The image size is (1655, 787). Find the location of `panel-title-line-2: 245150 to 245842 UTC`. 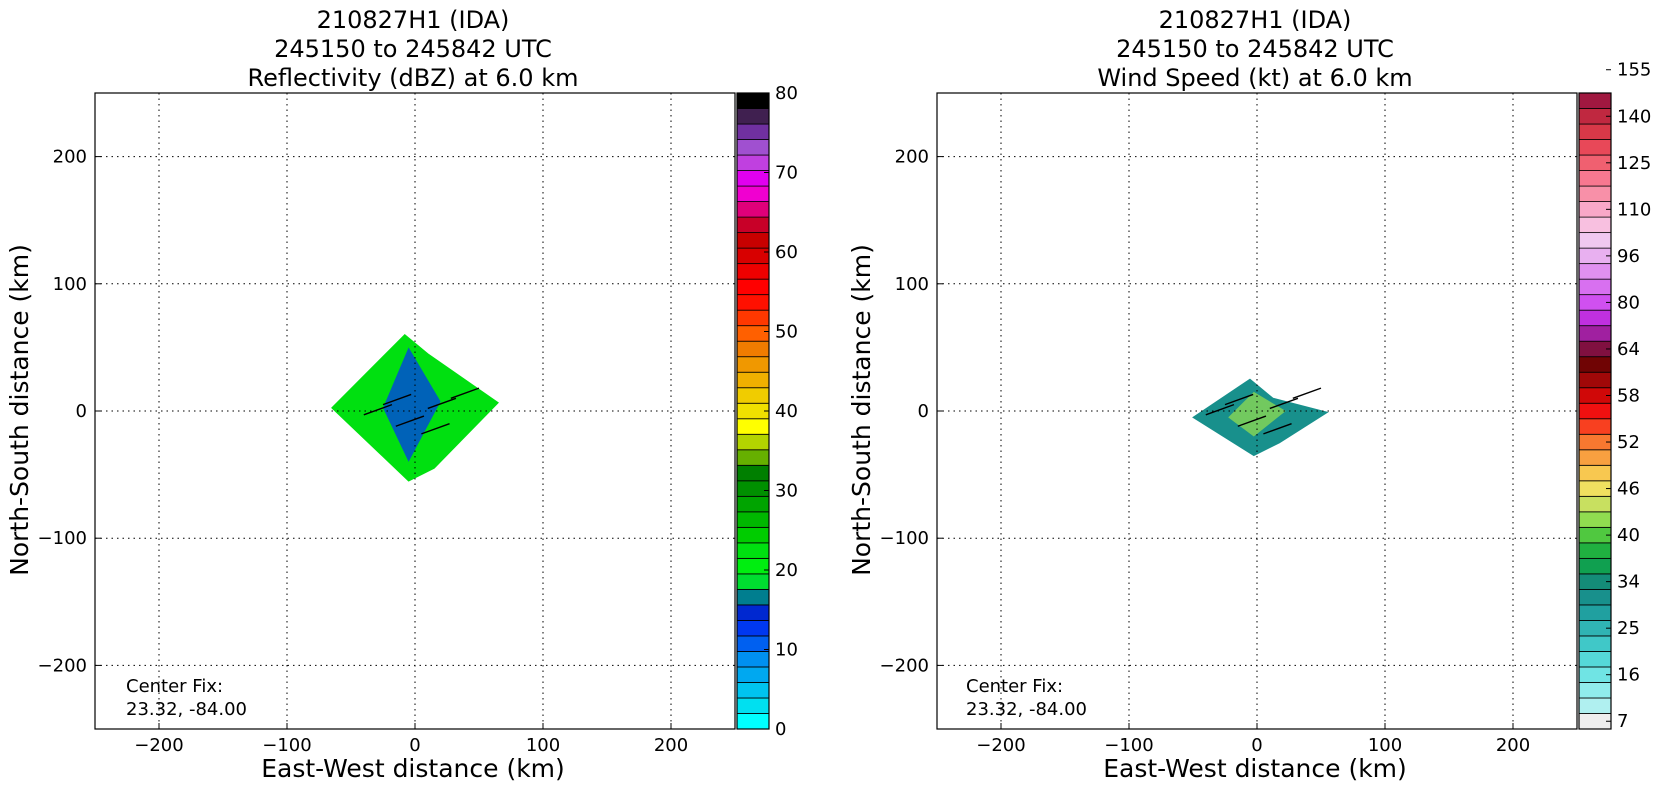

panel-title-line-2: 245150 to 245842 UTC is located at coordinates (413, 49).